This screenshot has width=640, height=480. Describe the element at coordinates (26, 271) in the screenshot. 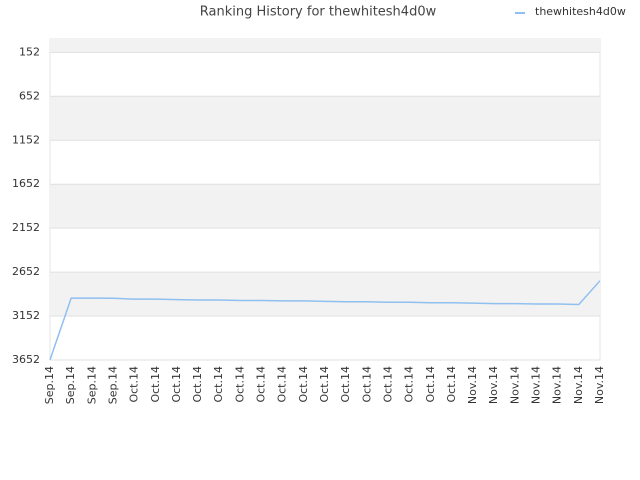

I see `y-tick-label: 2652` at that location.